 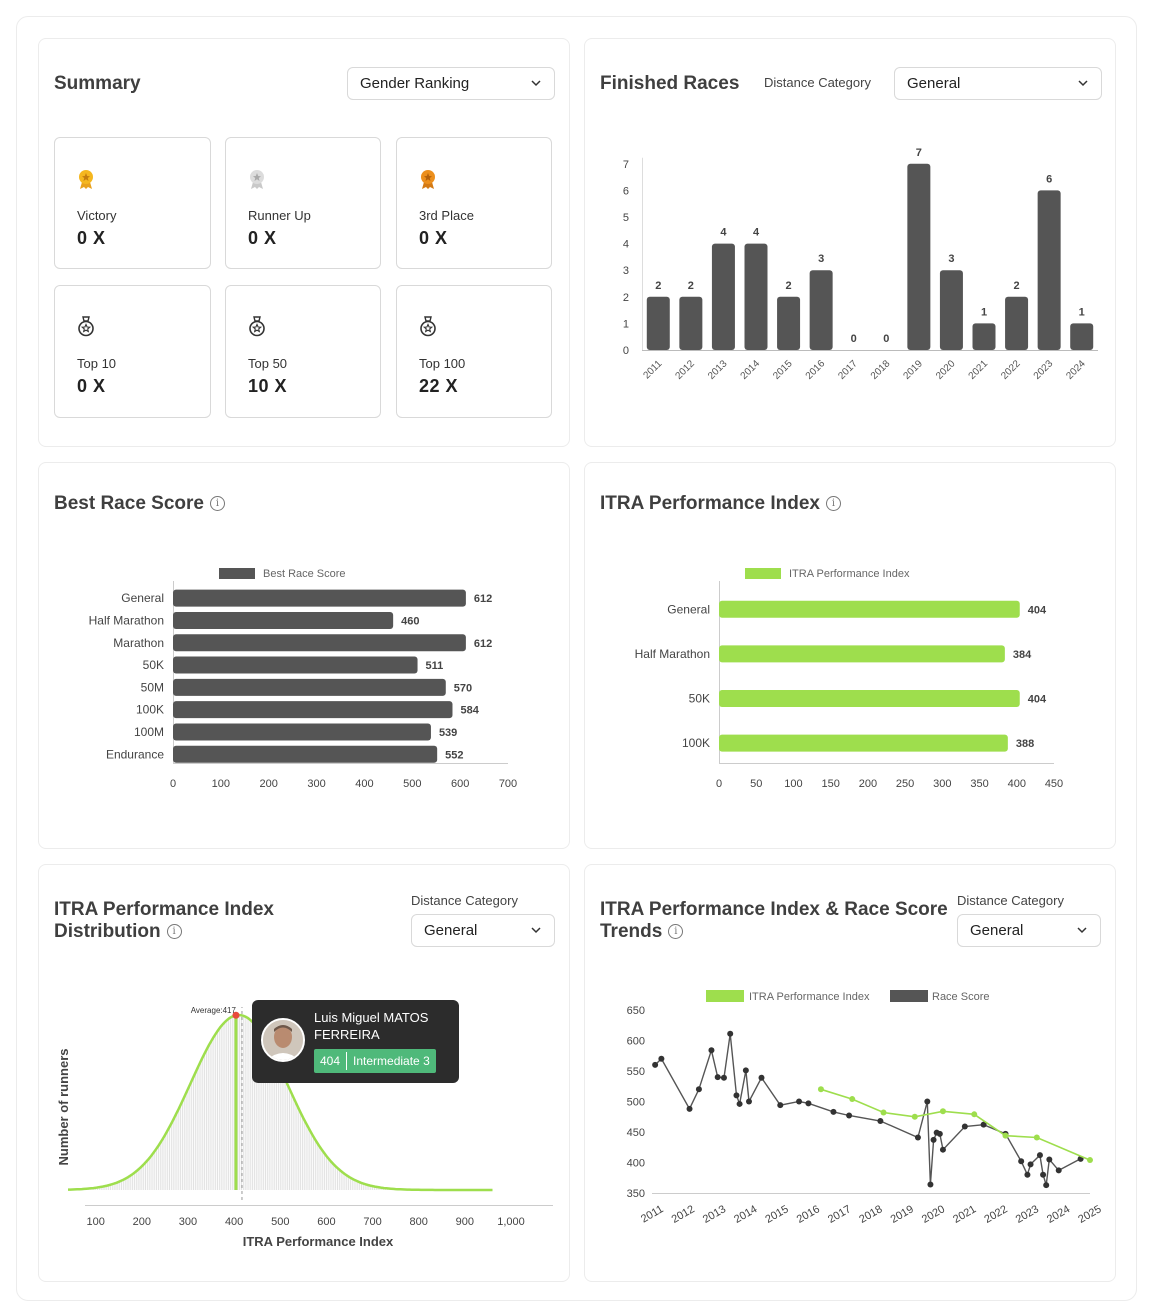 I want to click on x-tick-label: 2012, so click(x=683, y=1214).